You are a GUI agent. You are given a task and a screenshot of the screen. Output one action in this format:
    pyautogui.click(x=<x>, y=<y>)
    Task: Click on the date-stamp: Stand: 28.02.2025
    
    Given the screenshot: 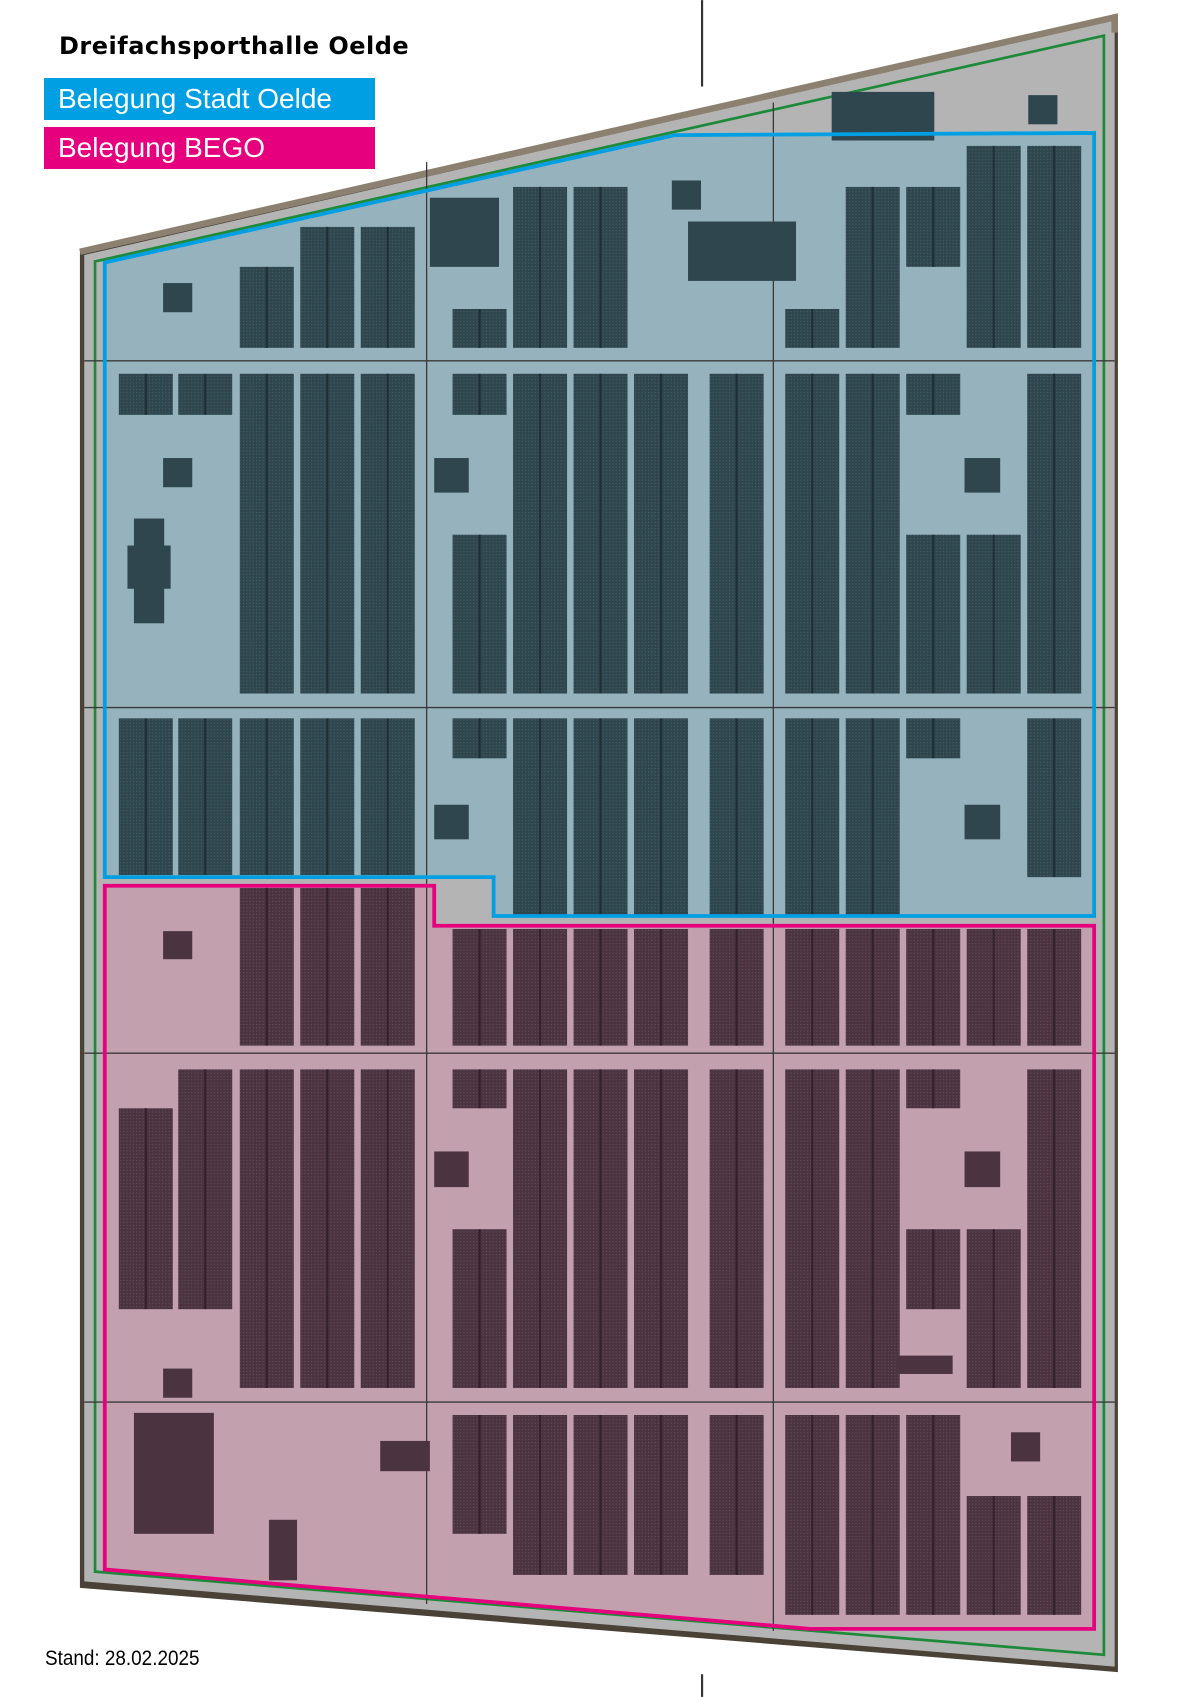 What is the action you would take?
    pyautogui.click(x=122, y=1658)
    